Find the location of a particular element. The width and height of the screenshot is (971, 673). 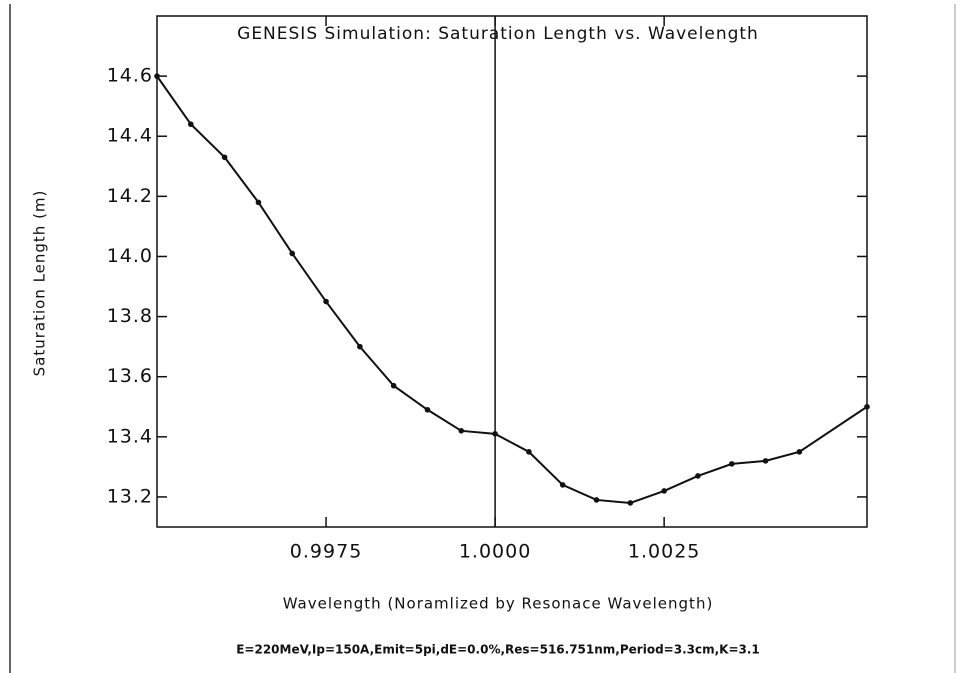

x-tick-label: 1.0000 is located at coordinates (495, 552).